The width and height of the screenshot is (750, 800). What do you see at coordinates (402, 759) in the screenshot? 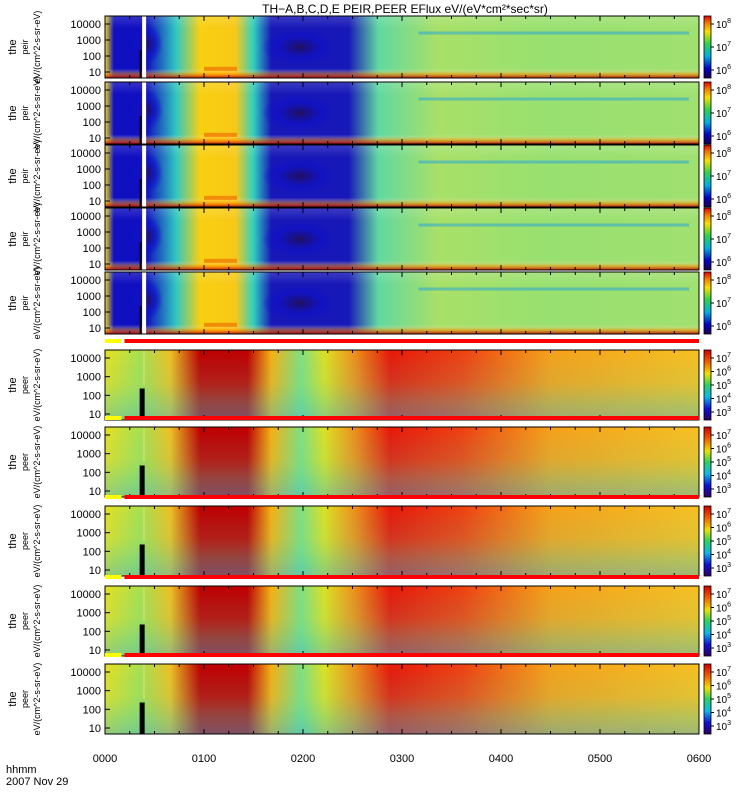
I see `x-axis: 0000 0100 0200 0300 0400 0500 0600` at bounding box center [402, 759].